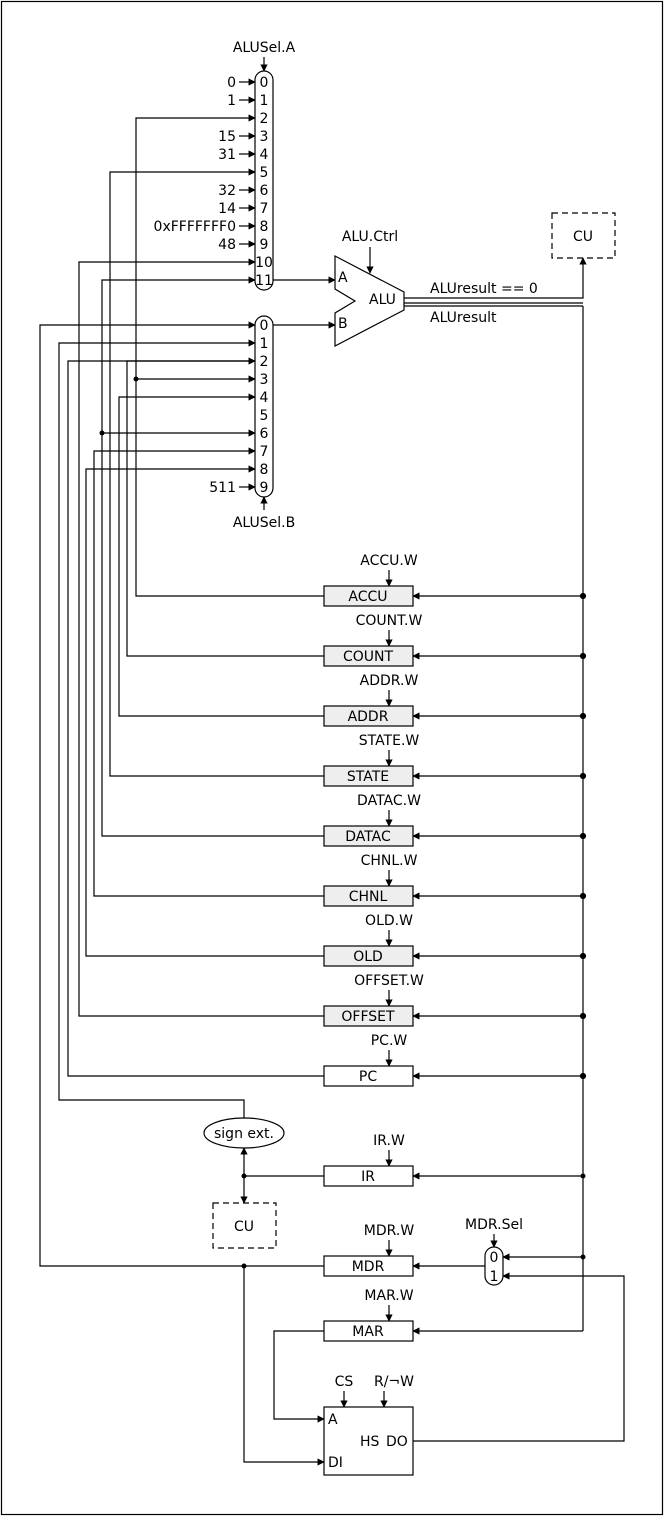  I want to click on mux-a-index-2: 2, so click(264, 119).